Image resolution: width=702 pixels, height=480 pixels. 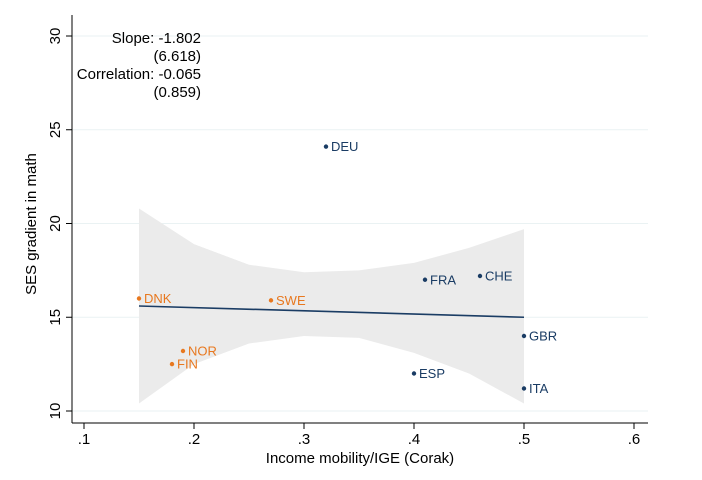 What do you see at coordinates (291, 300) in the screenshot?
I see `point-label-swe: SWE` at bounding box center [291, 300].